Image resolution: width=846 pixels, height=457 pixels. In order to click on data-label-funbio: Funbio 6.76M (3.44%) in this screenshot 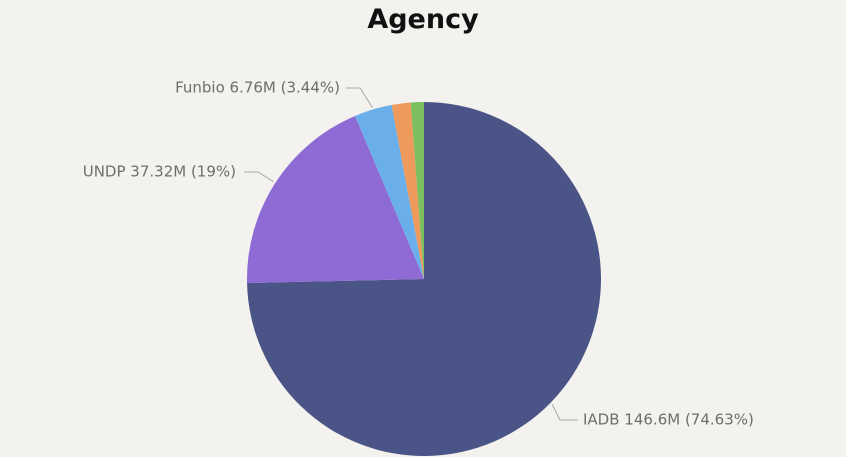, I will do `click(257, 88)`.